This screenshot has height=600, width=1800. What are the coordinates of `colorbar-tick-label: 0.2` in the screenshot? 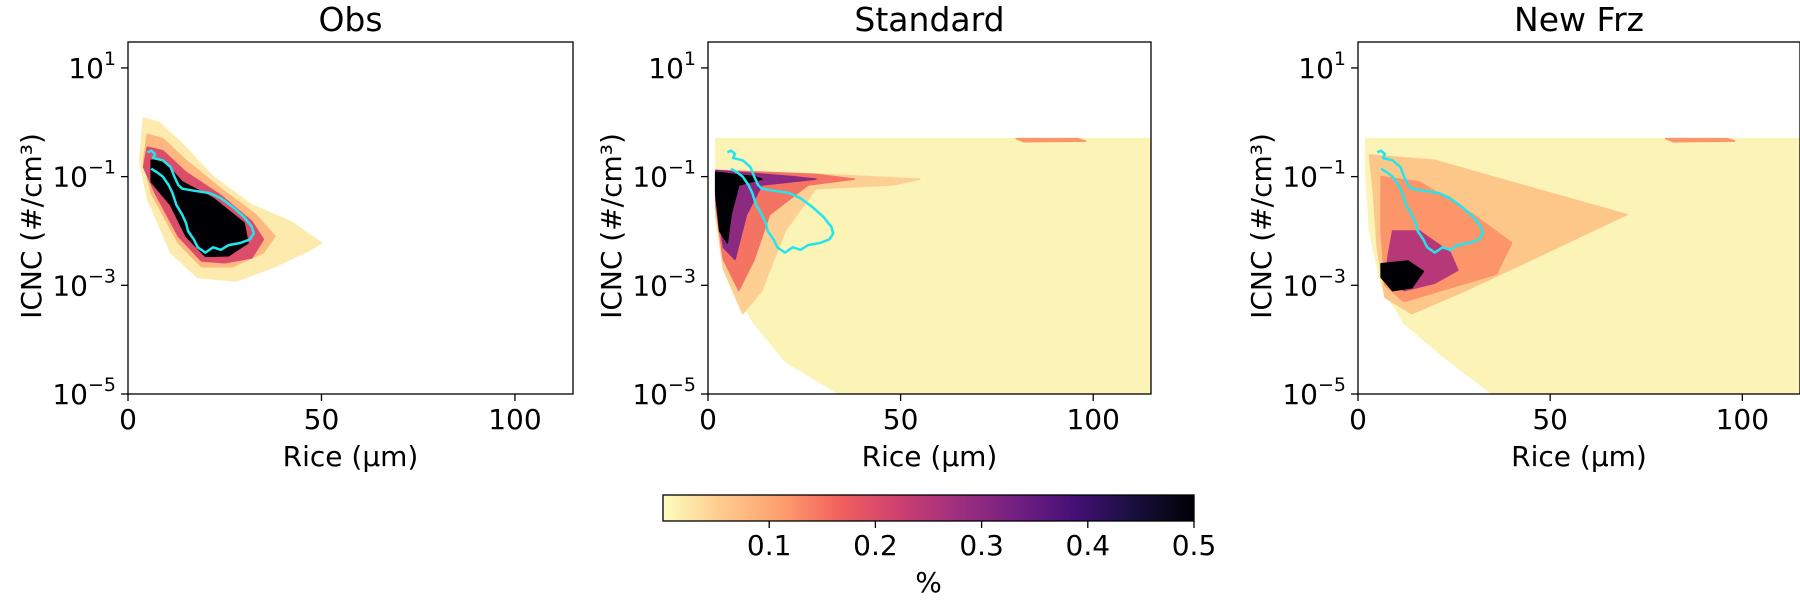 It's located at (875, 545).